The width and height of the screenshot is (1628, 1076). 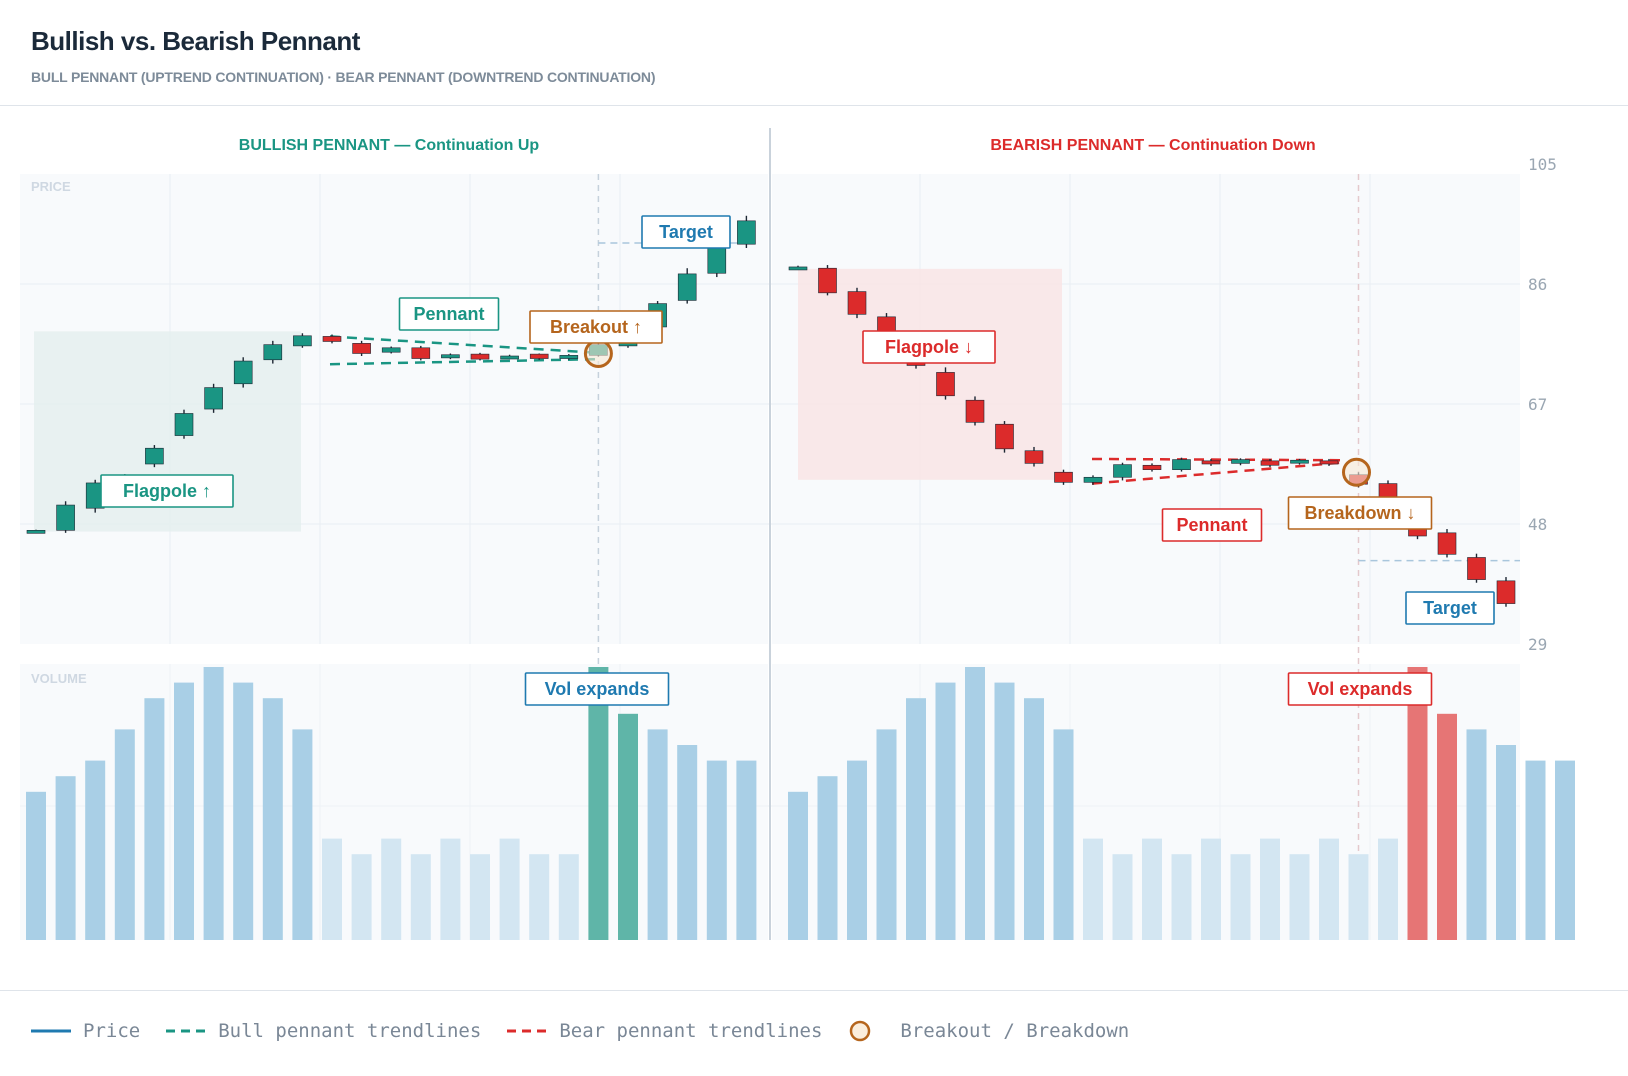 I want to click on bear-target-annotation: Target, so click(x=1450, y=608).